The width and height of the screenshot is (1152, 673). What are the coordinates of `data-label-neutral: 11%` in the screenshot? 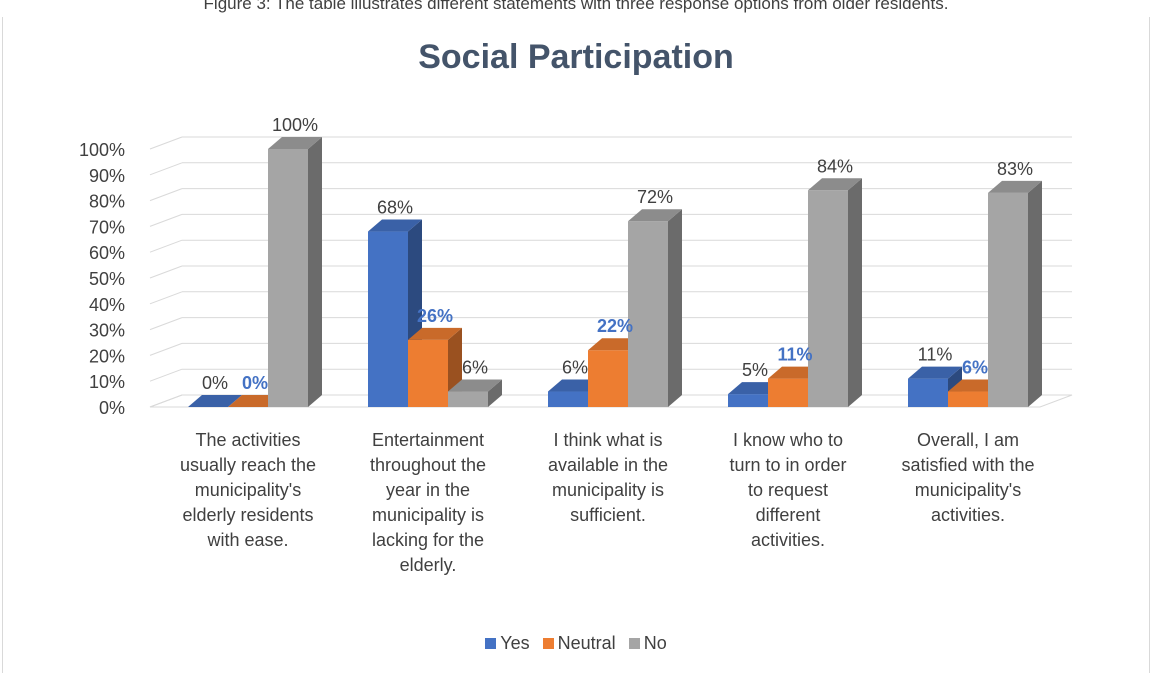 It's located at (794, 355).